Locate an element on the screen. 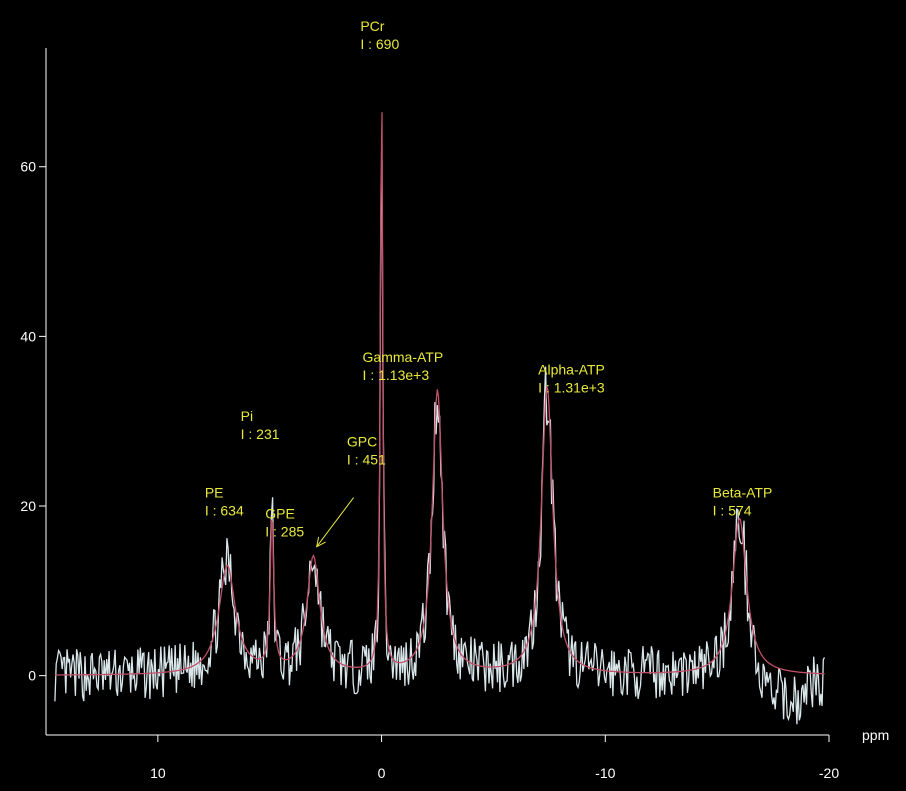 Image resolution: width=906 pixels, height=791 pixels. annotation-pcr-value: I : 690 is located at coordinates (379, 44).